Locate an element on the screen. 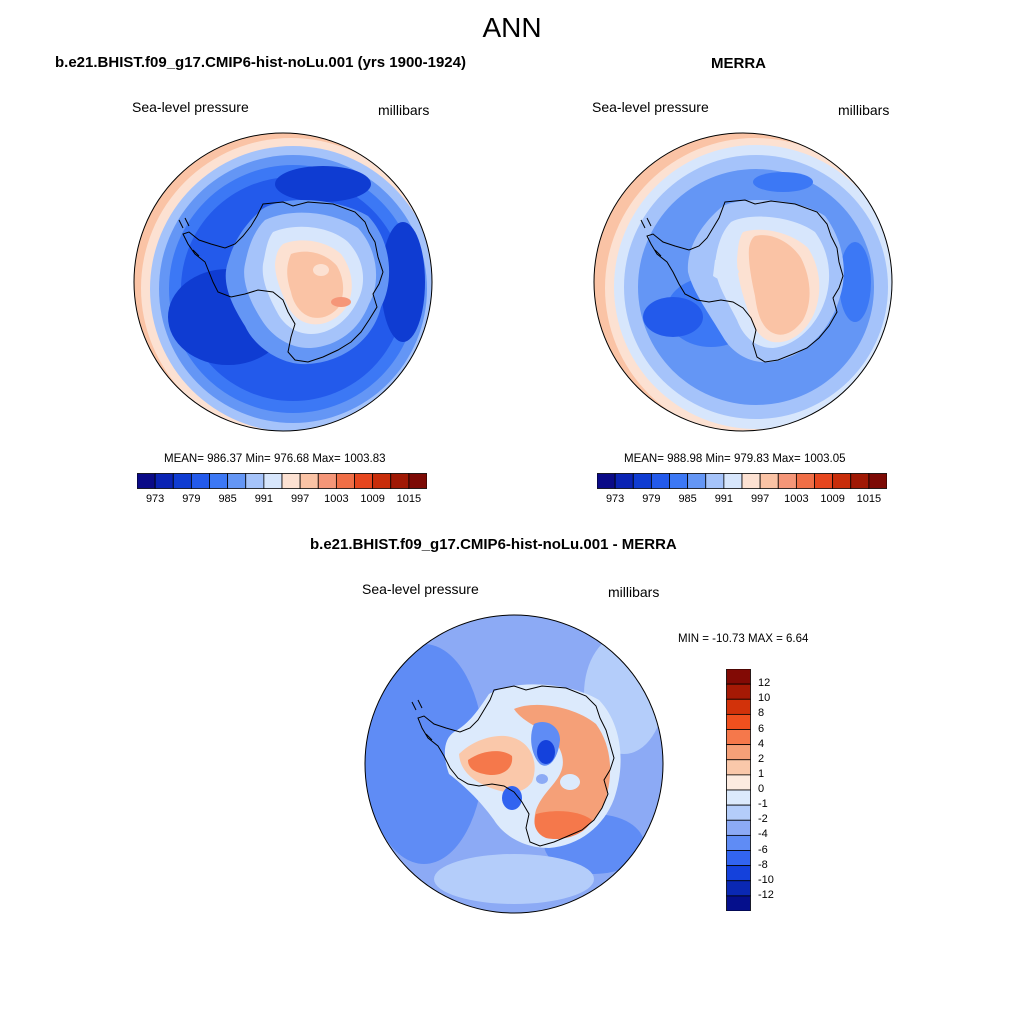 Image resolution: width=1024 pixels, height=1024 pixels. colorbar-tick-label: 6 is located at coordinates (761, 728).